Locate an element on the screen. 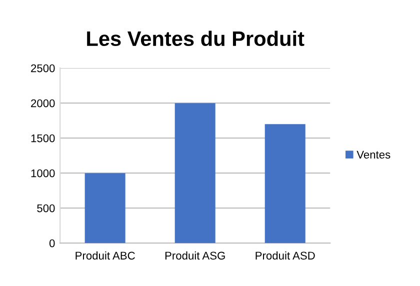 Image resolution: width=420 pixels, height=286 pixels. y-tick-label: 1000 is located at coordinates (43, 173).